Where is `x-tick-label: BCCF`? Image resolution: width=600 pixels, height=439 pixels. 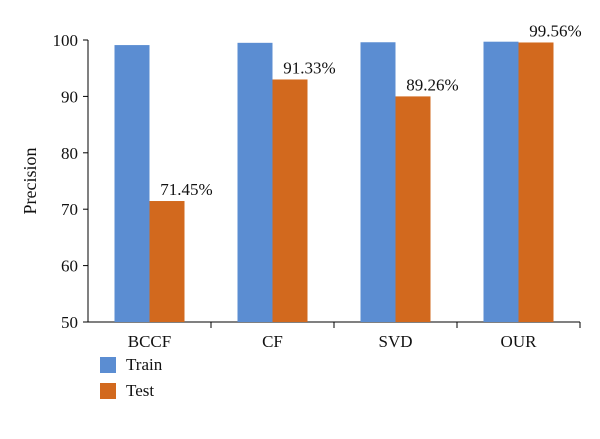 x-tick-label: BCCF is located at coordinates (149, 341).